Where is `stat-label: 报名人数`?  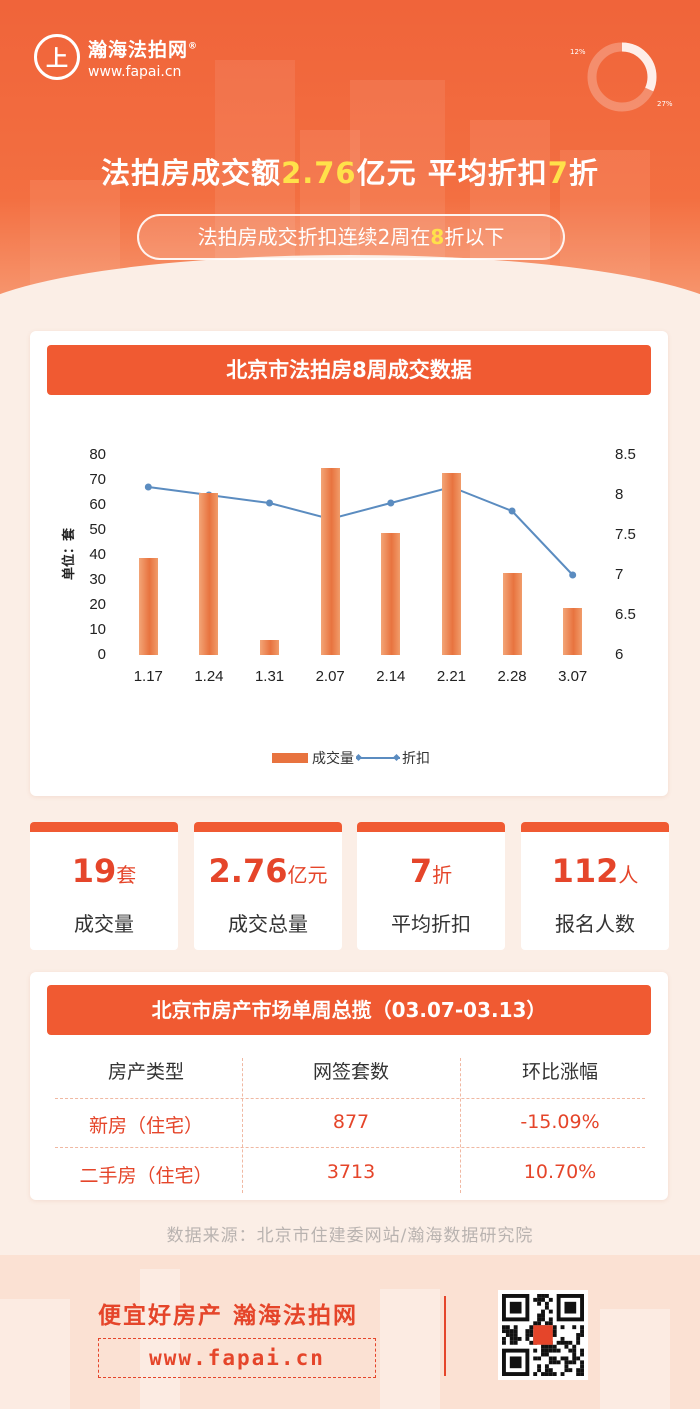
stat-label: 报名人数 is located at coordinates (595, 924).